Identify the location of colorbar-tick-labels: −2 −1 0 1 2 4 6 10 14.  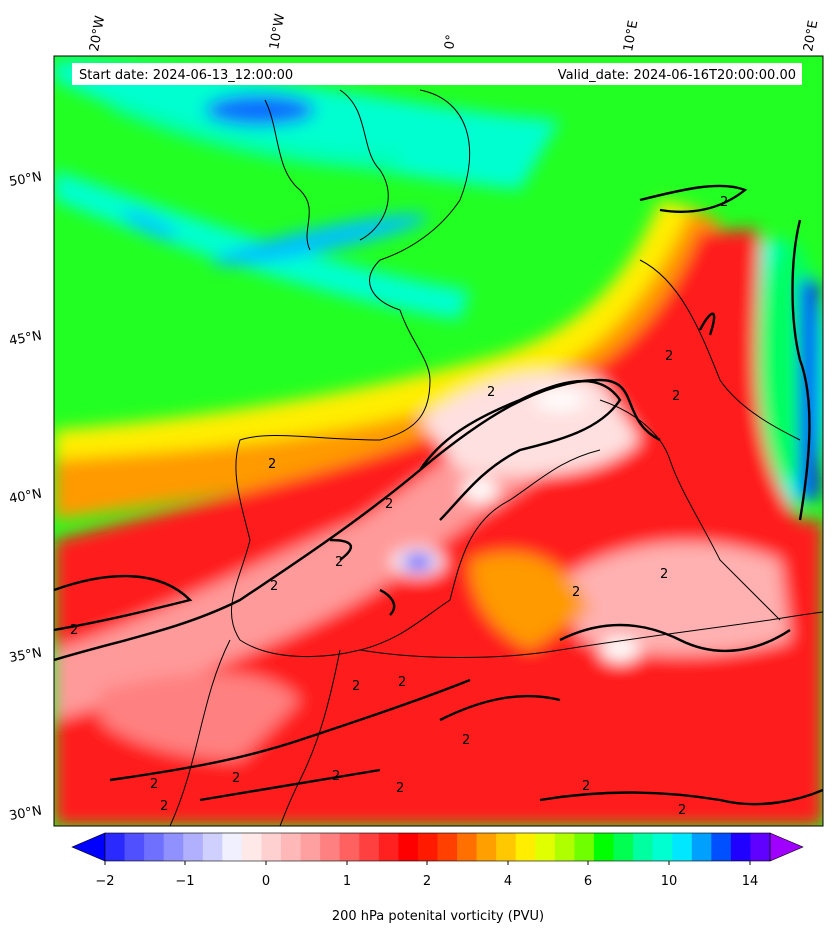
(426, 881).